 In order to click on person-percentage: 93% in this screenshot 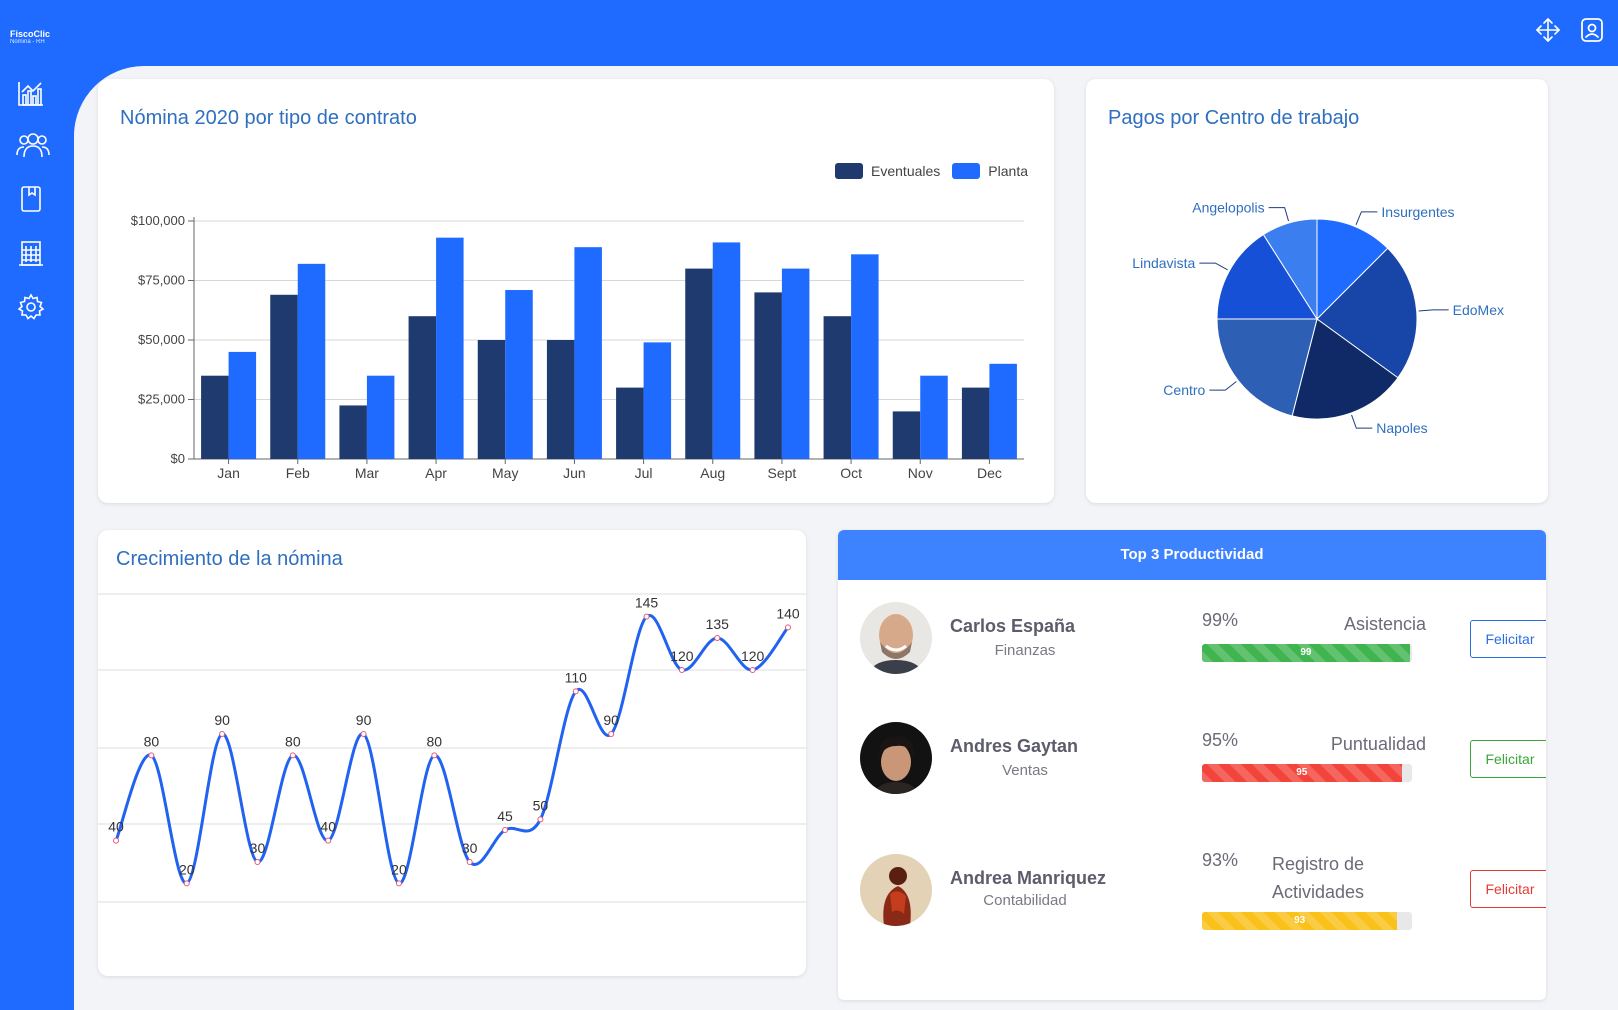, I will do `click(1220, 860)`.